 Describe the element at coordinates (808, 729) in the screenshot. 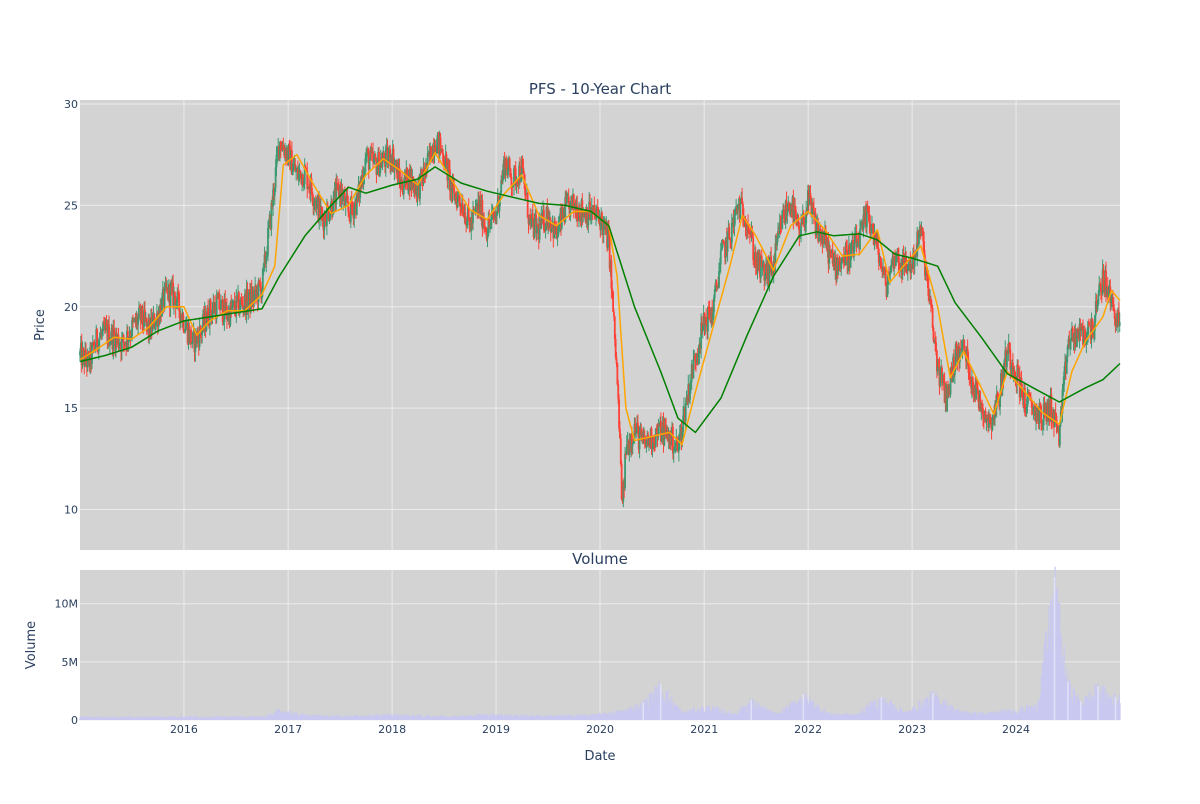

I see `x-tick-label: 2022` at that location.